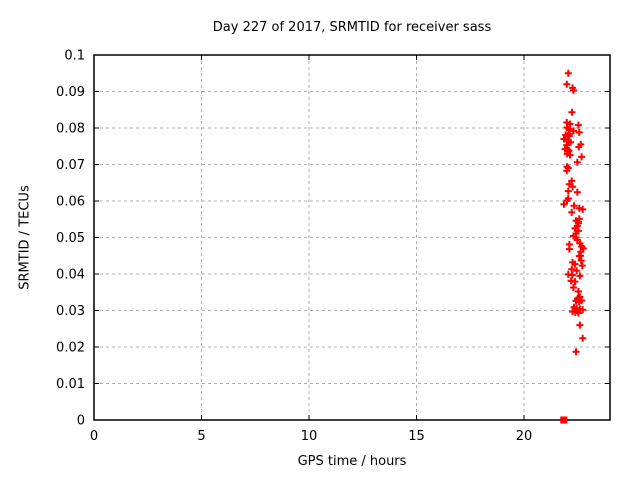 The height and width of the screenshot is (480, 640). I want to click on y-tick-label: 0.04, so click(70, 275).